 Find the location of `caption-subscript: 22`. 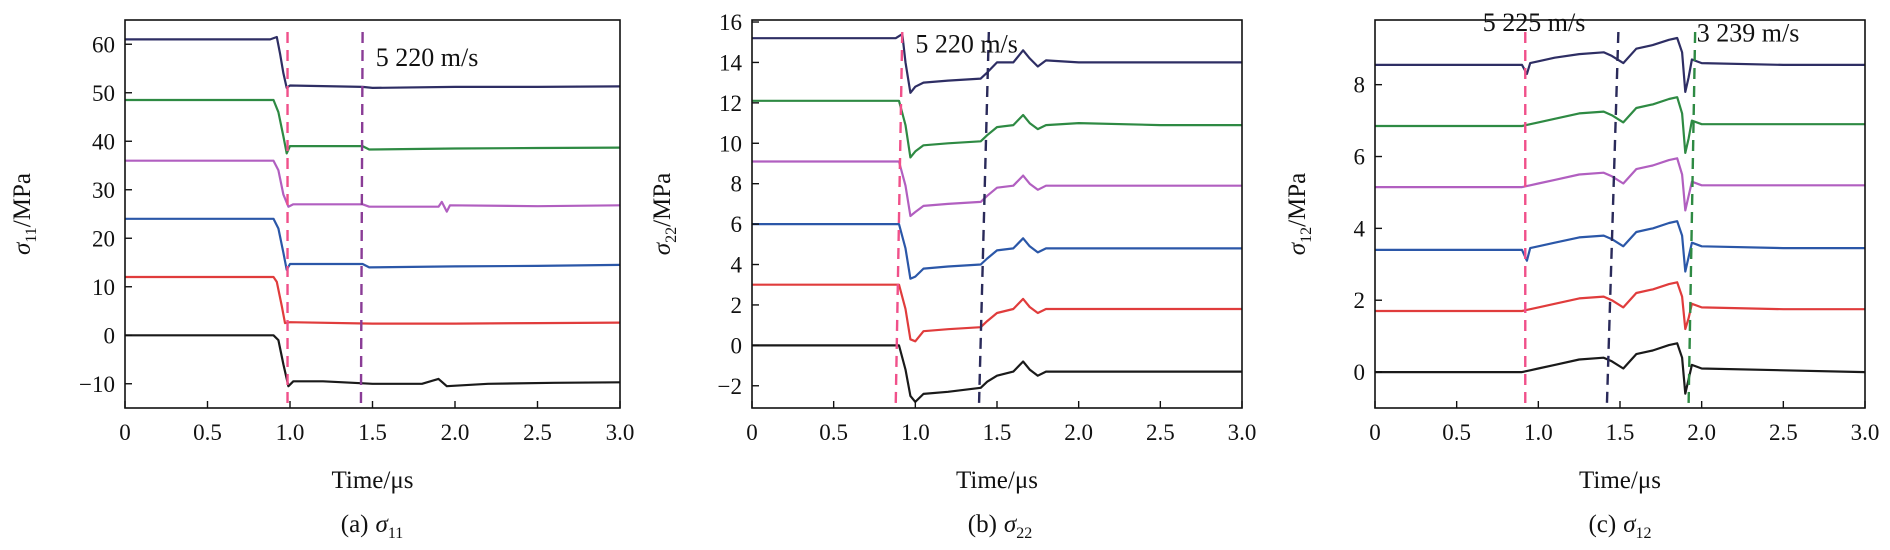

caption-subscript: 22 is located at coordinates (1024, 533).